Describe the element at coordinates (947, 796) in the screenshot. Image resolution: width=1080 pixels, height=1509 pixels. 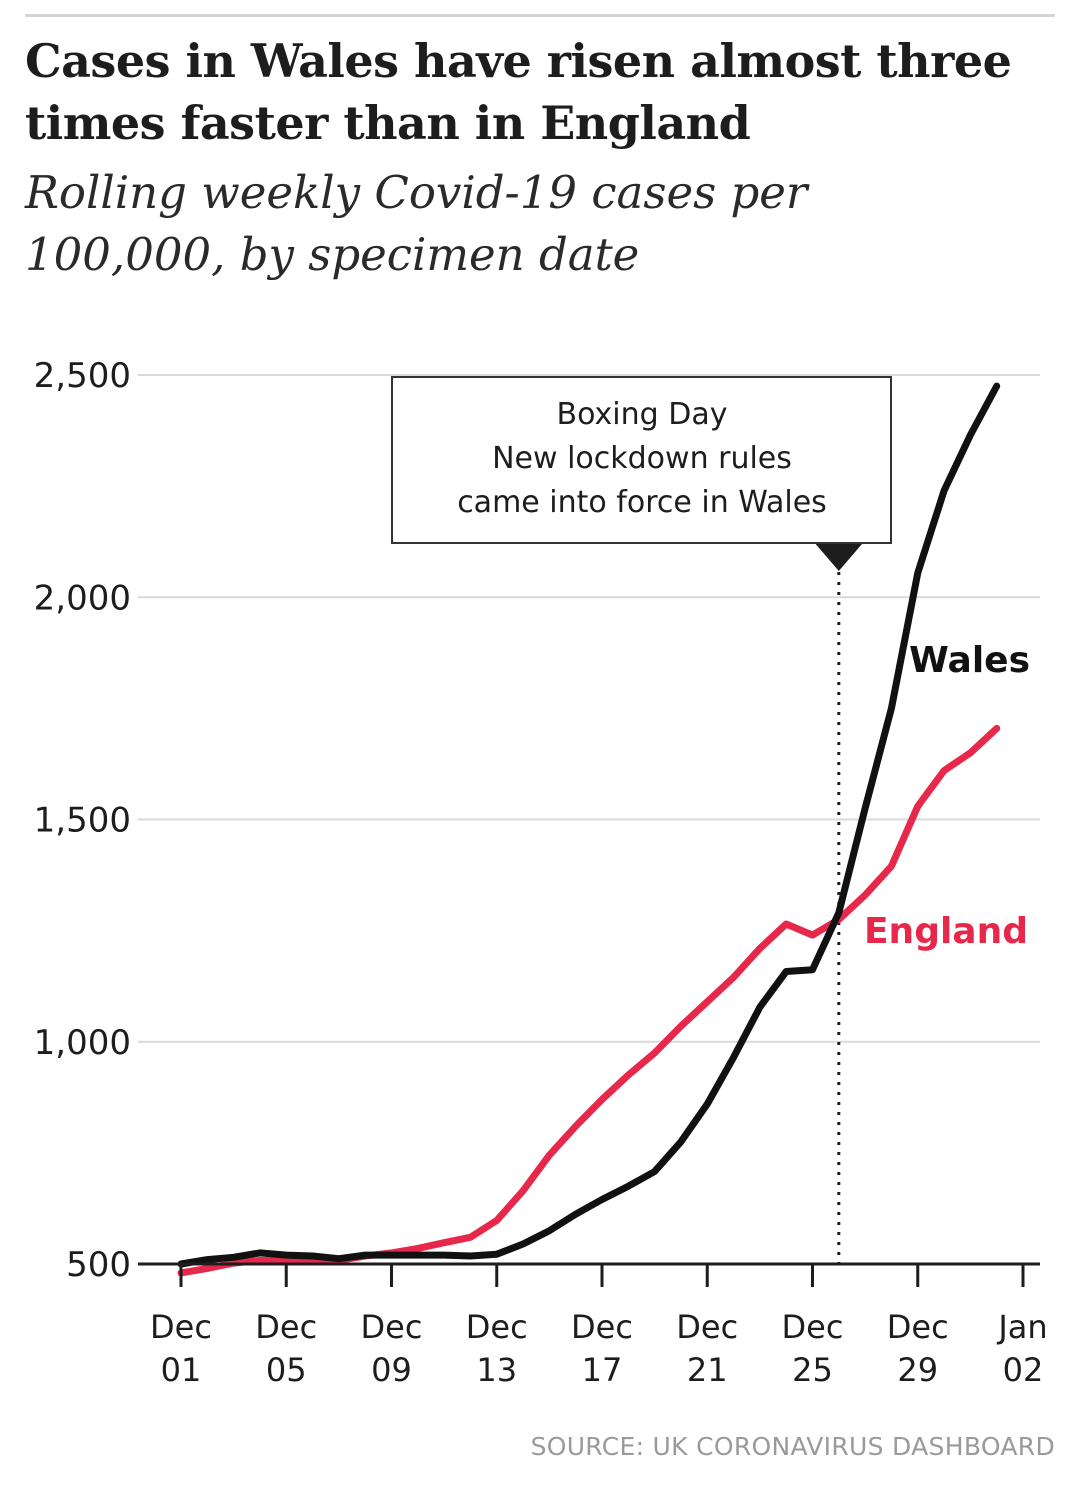
I see `series-labels: Wales England` at that location.